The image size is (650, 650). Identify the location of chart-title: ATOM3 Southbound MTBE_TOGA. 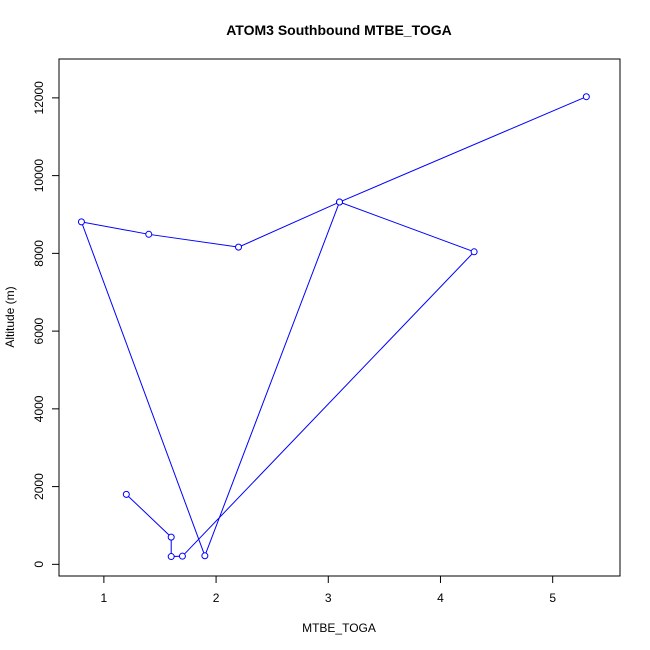
(339, 30).